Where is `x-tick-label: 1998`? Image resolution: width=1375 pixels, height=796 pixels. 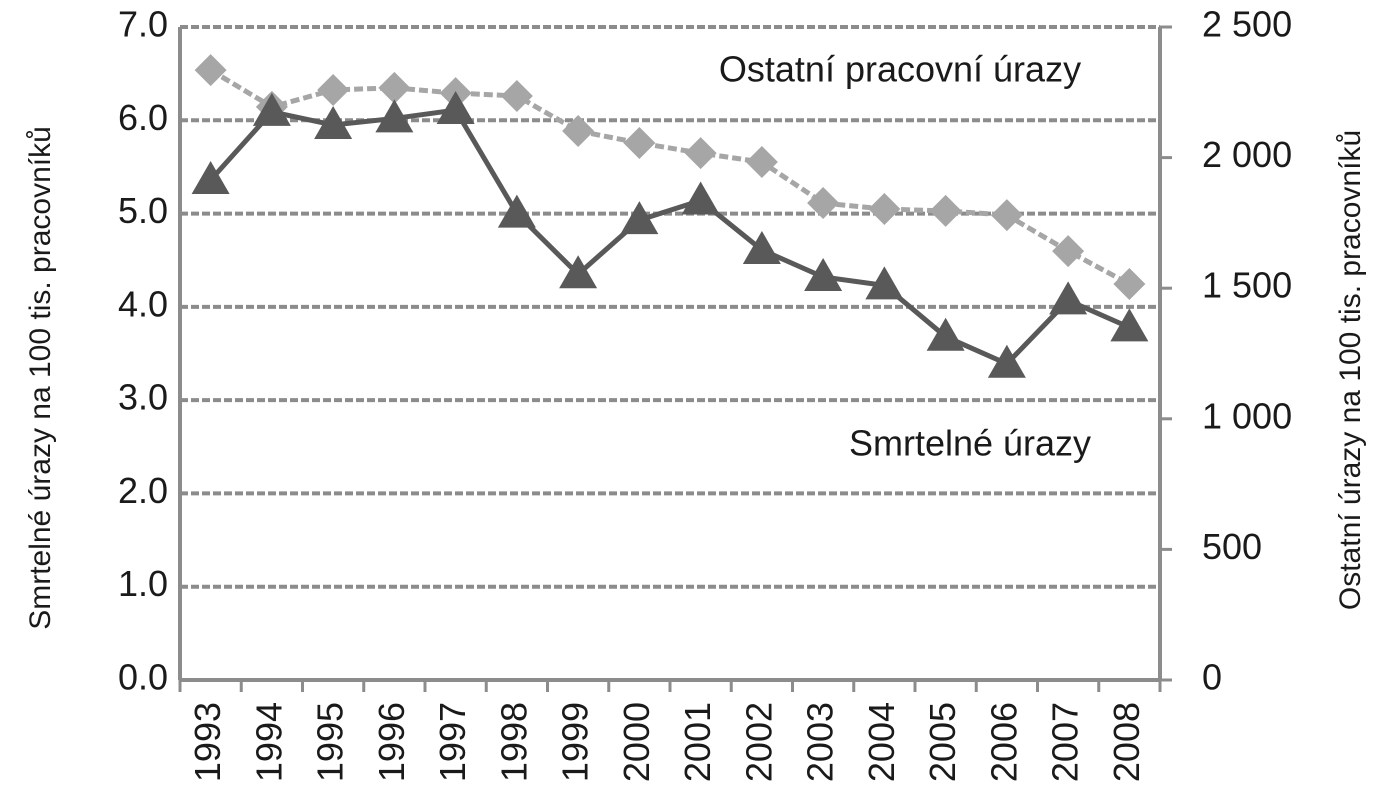
x-tick-label: 1998 is located at coordinates (513, 742).